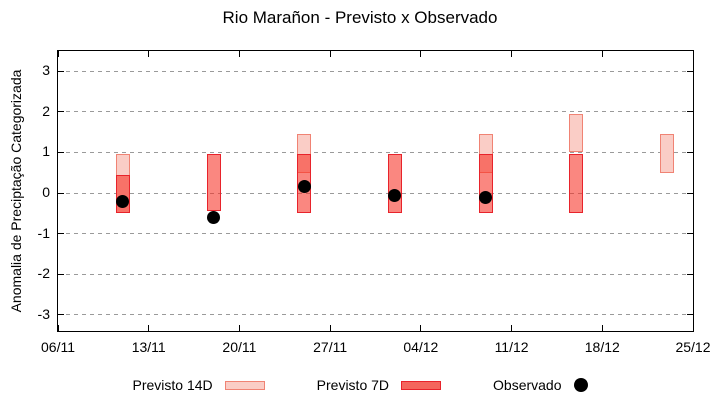  I want to click on x-tick-label: 13/11, so click(148, 347).